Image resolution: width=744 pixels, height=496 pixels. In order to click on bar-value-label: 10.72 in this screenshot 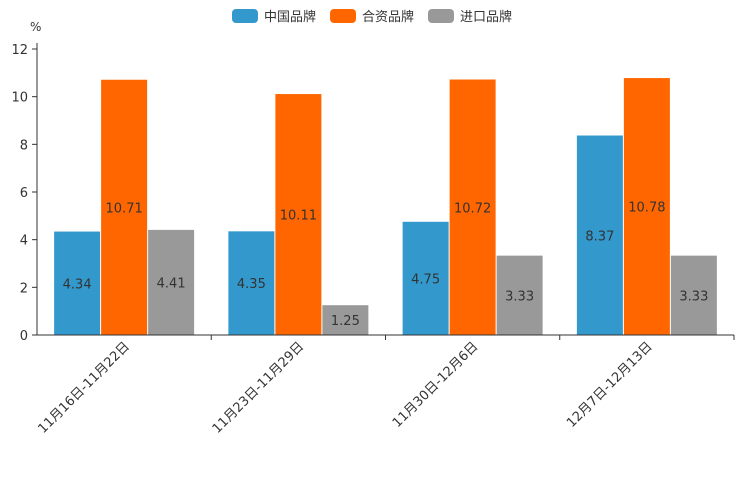, I will do `click(472, 208)`.